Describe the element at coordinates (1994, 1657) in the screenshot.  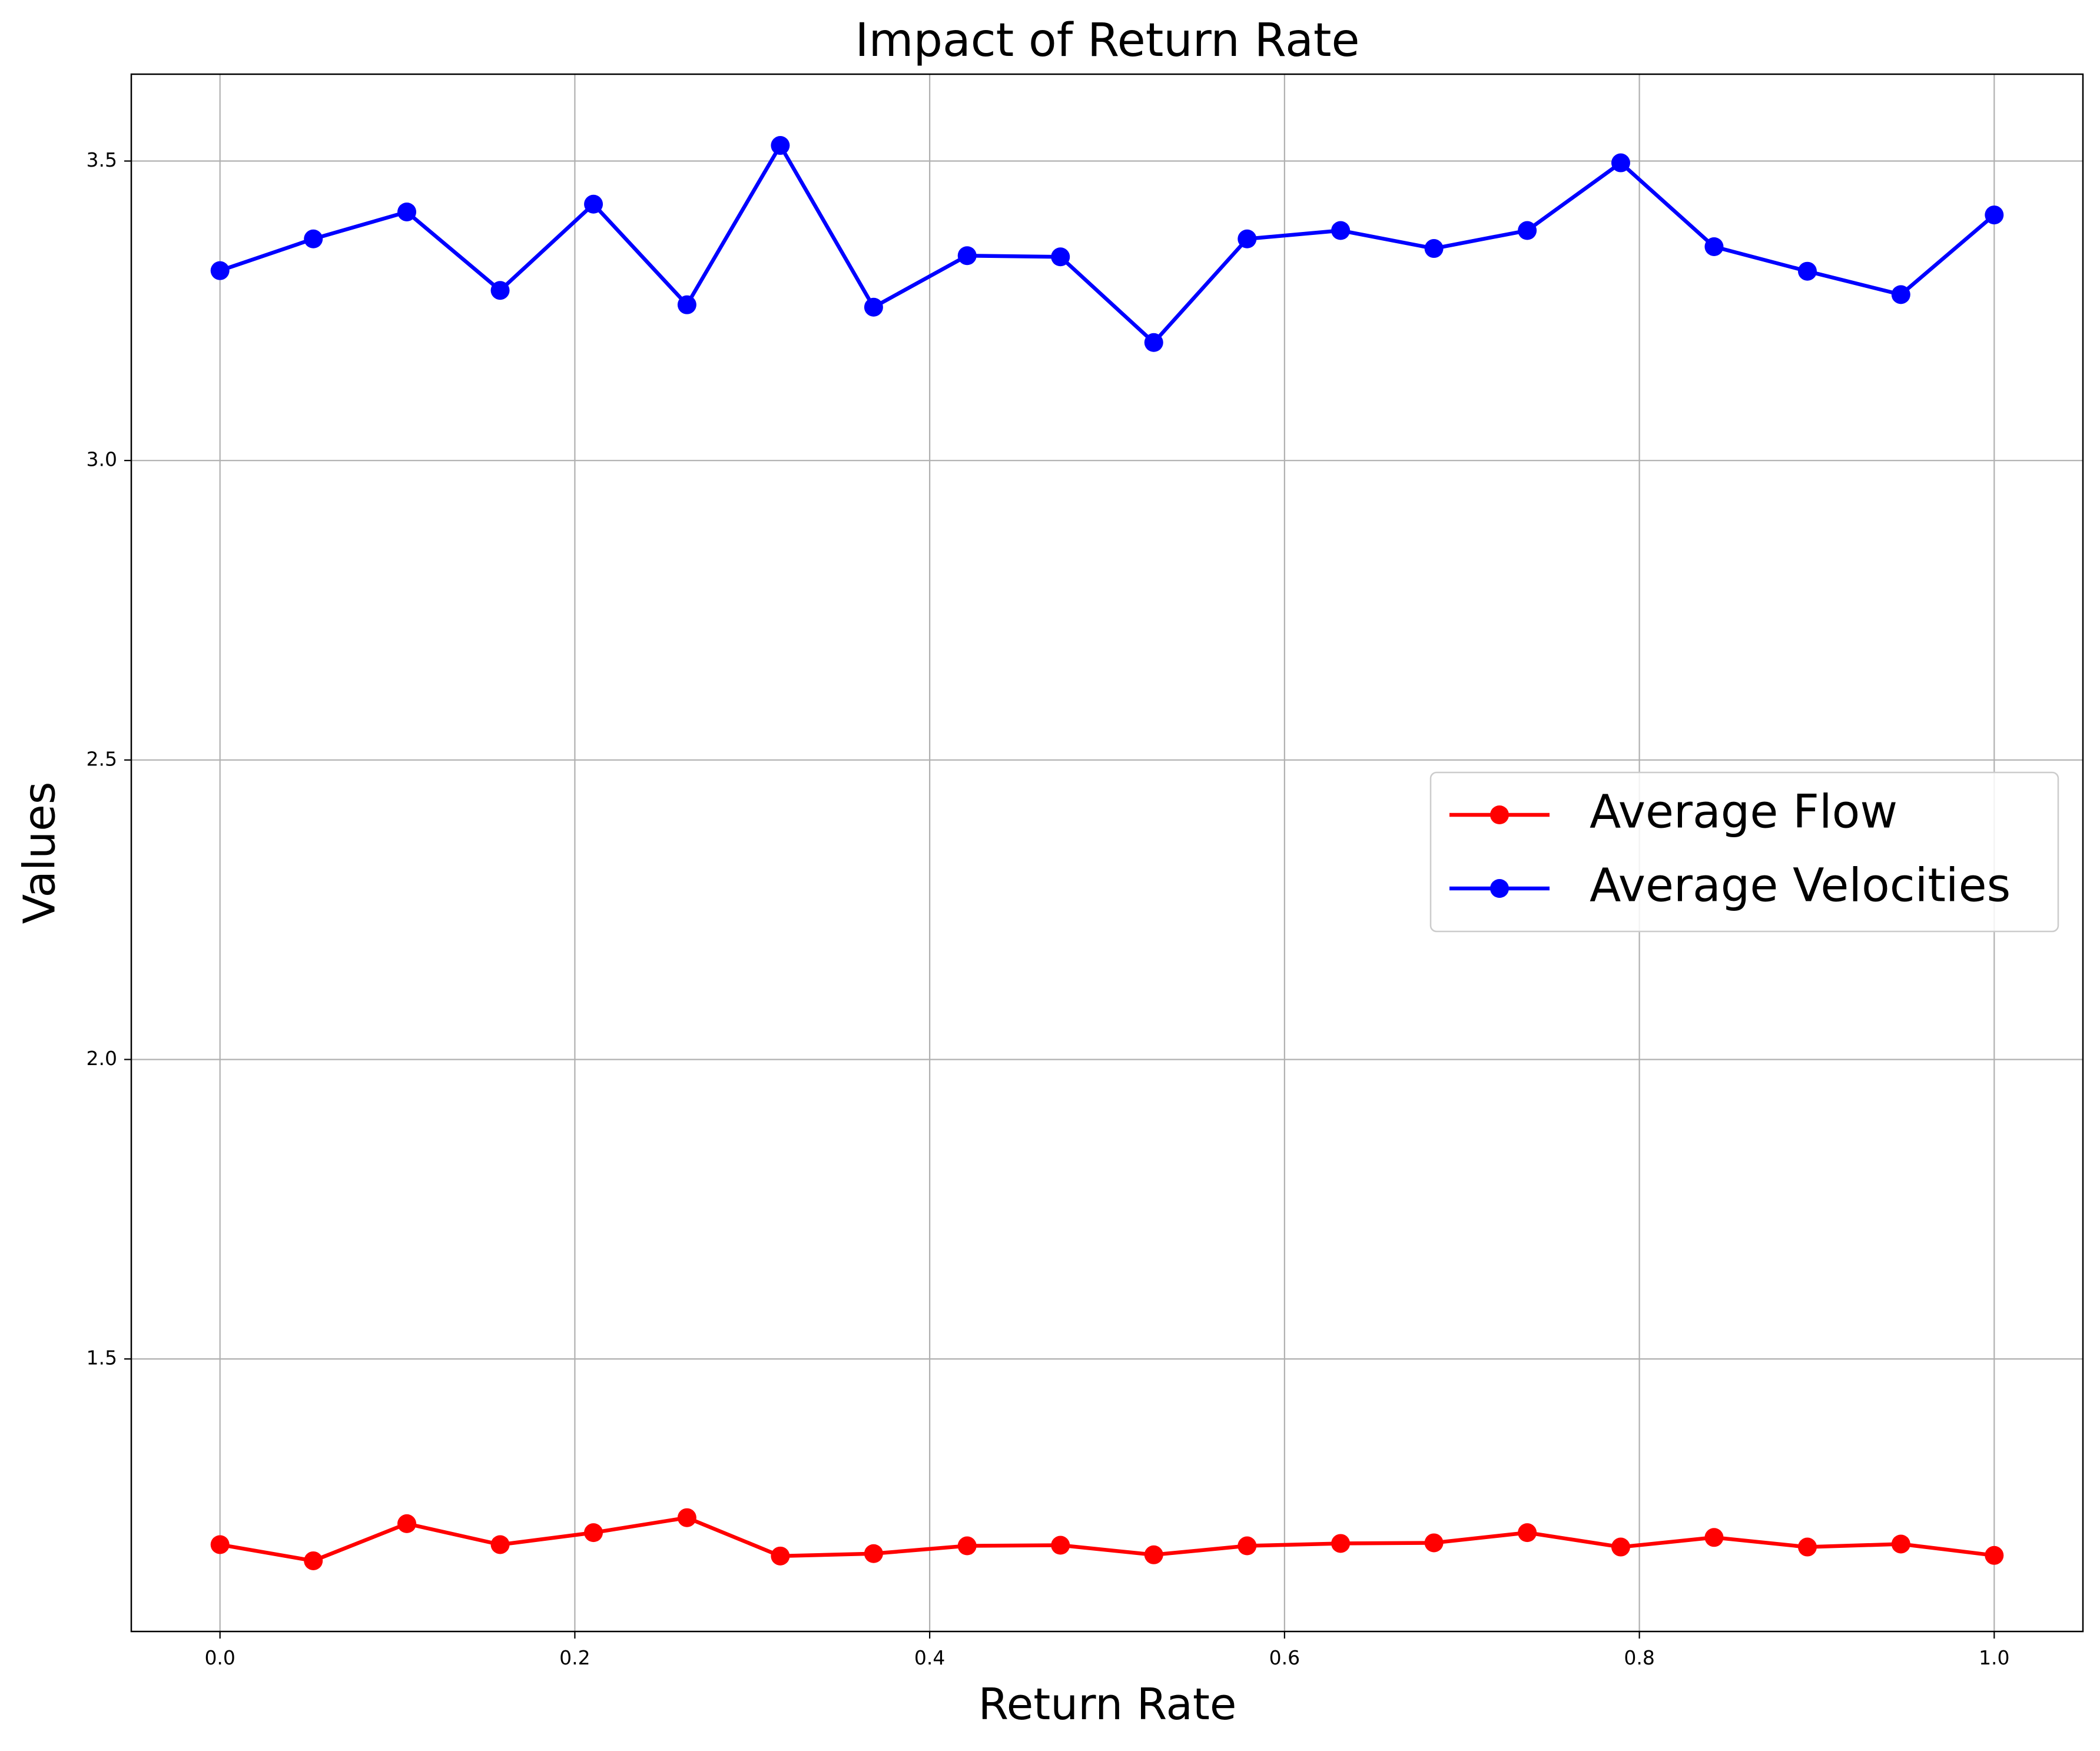
I see `x-tick-label: 1.0` at that location.